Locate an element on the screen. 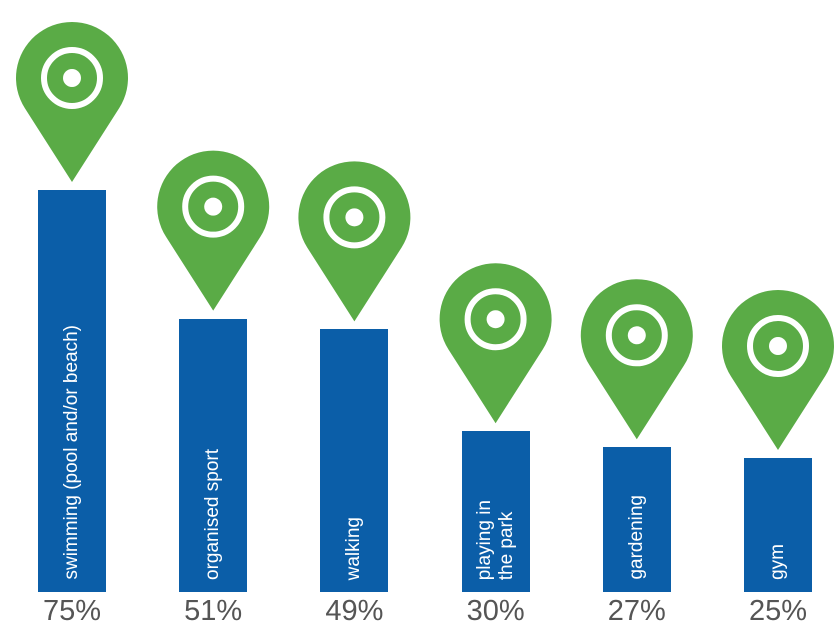 This screenshot has height=629, width=835. value-label: 27% is located at coordinates (636, 611).